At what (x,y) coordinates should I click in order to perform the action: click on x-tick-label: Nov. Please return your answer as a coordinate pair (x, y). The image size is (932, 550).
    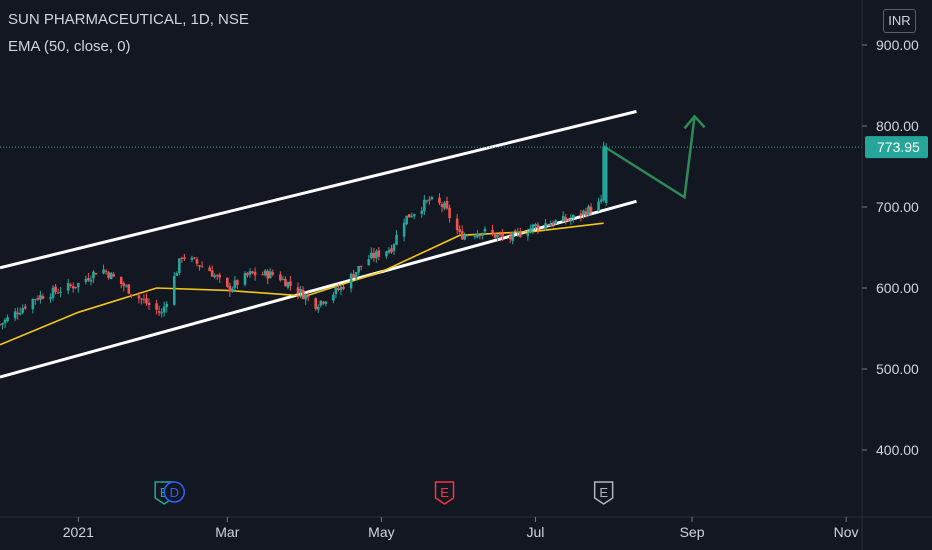
    Looking at the image, I should click on (846, 532).